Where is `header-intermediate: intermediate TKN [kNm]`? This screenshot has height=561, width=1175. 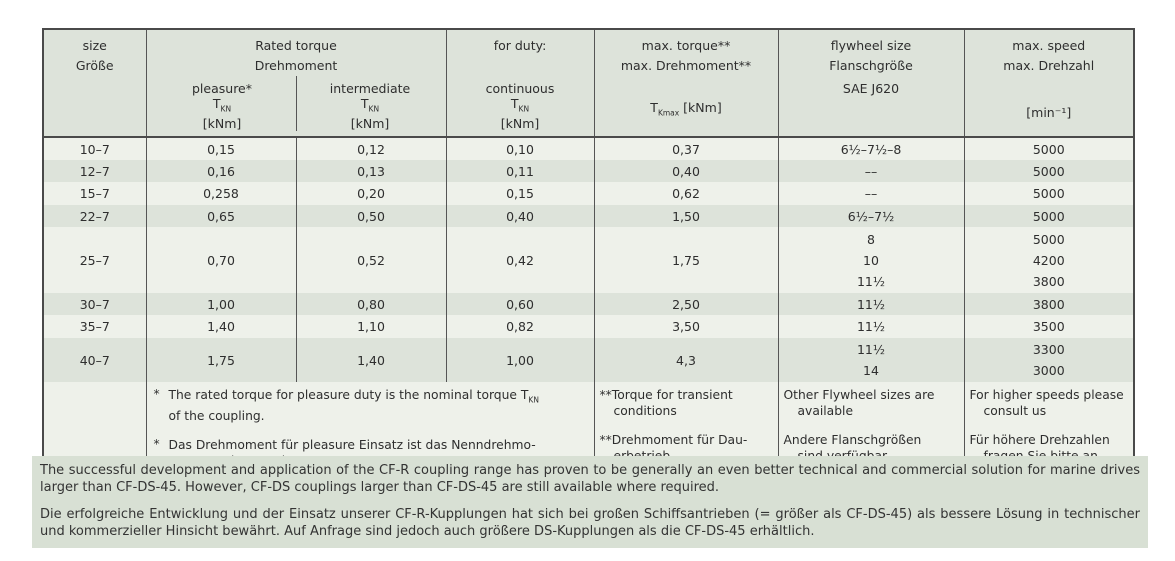
header-intermediate: intermediate TKN [kNm] is located at coordinates (369, 103).